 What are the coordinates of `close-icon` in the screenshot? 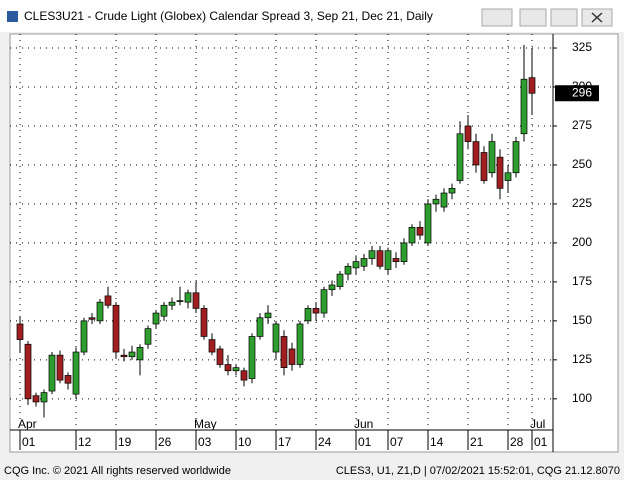 It's located at (597, 17).